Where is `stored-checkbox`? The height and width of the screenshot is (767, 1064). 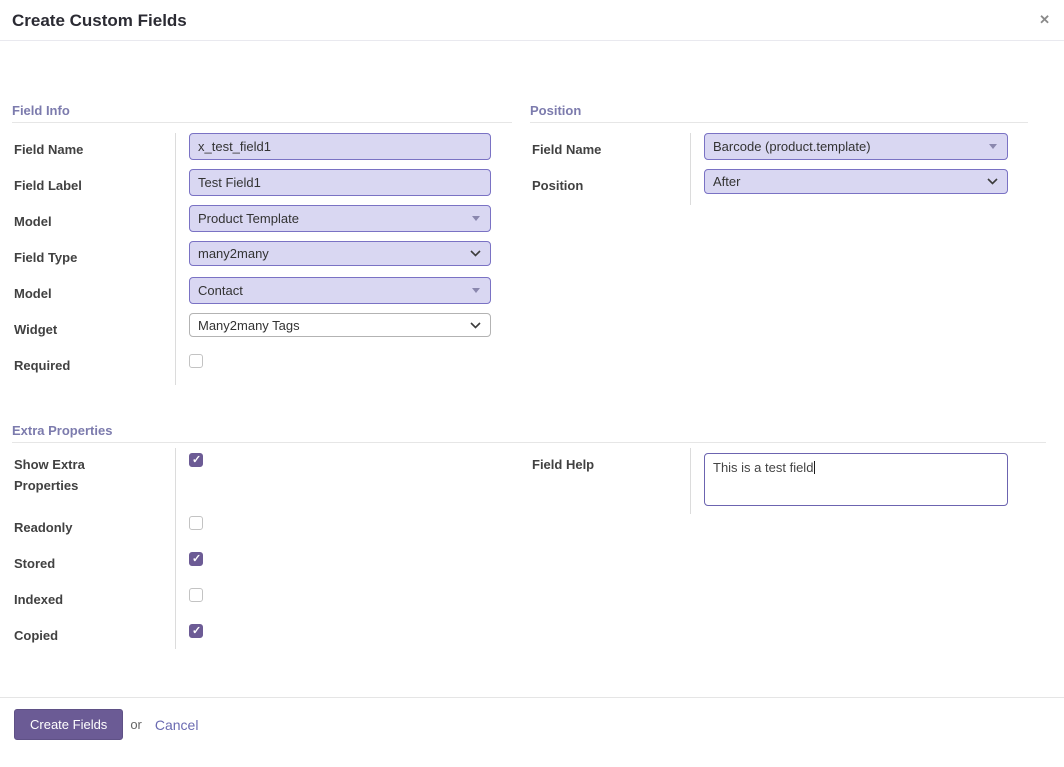 stored-checkbox is located at coordinates (196, 559).